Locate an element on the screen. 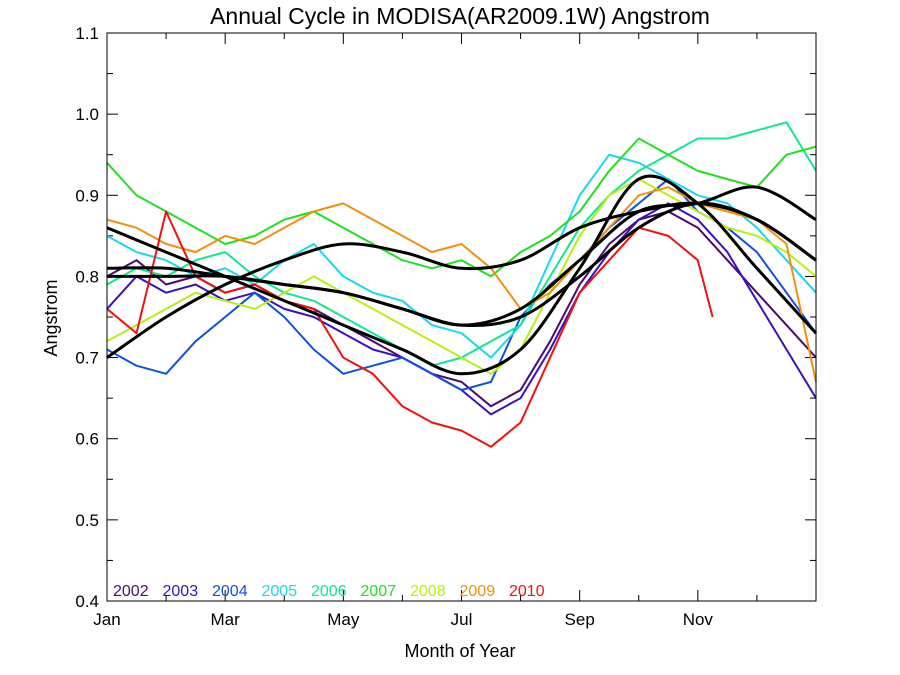 The image size is (900, 675). y-tick-label: 0.9 is located at coordinates (87, 195).